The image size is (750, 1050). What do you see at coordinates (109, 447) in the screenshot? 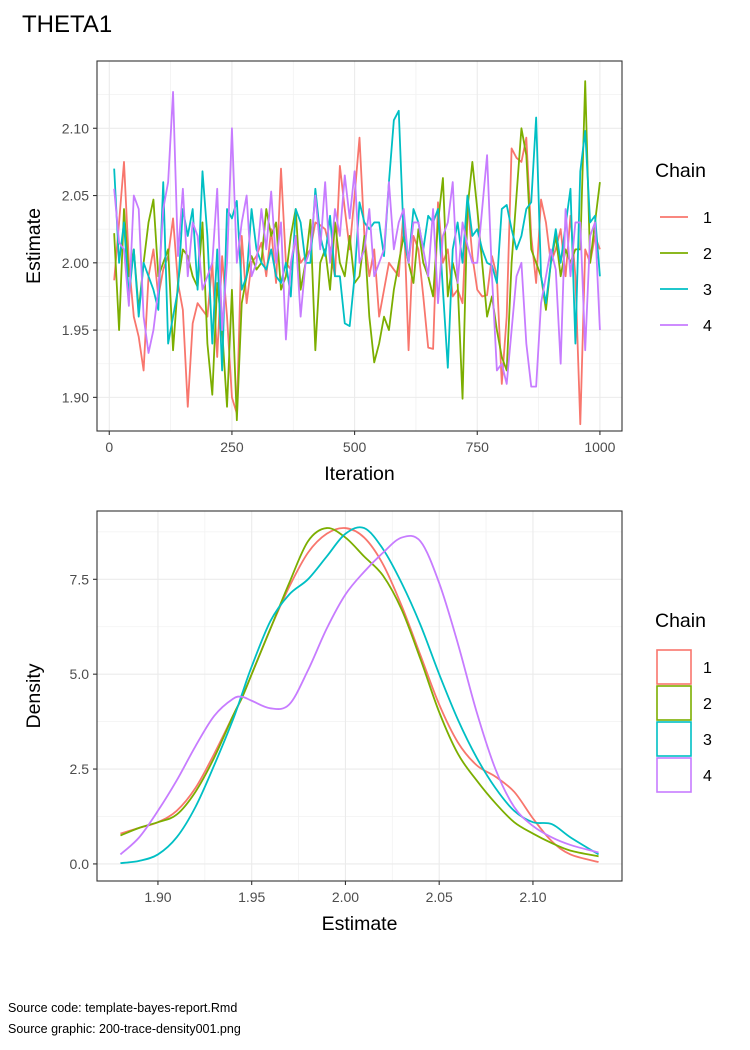
I see `x-tick-label: 0` at bounding box center [109, 447].